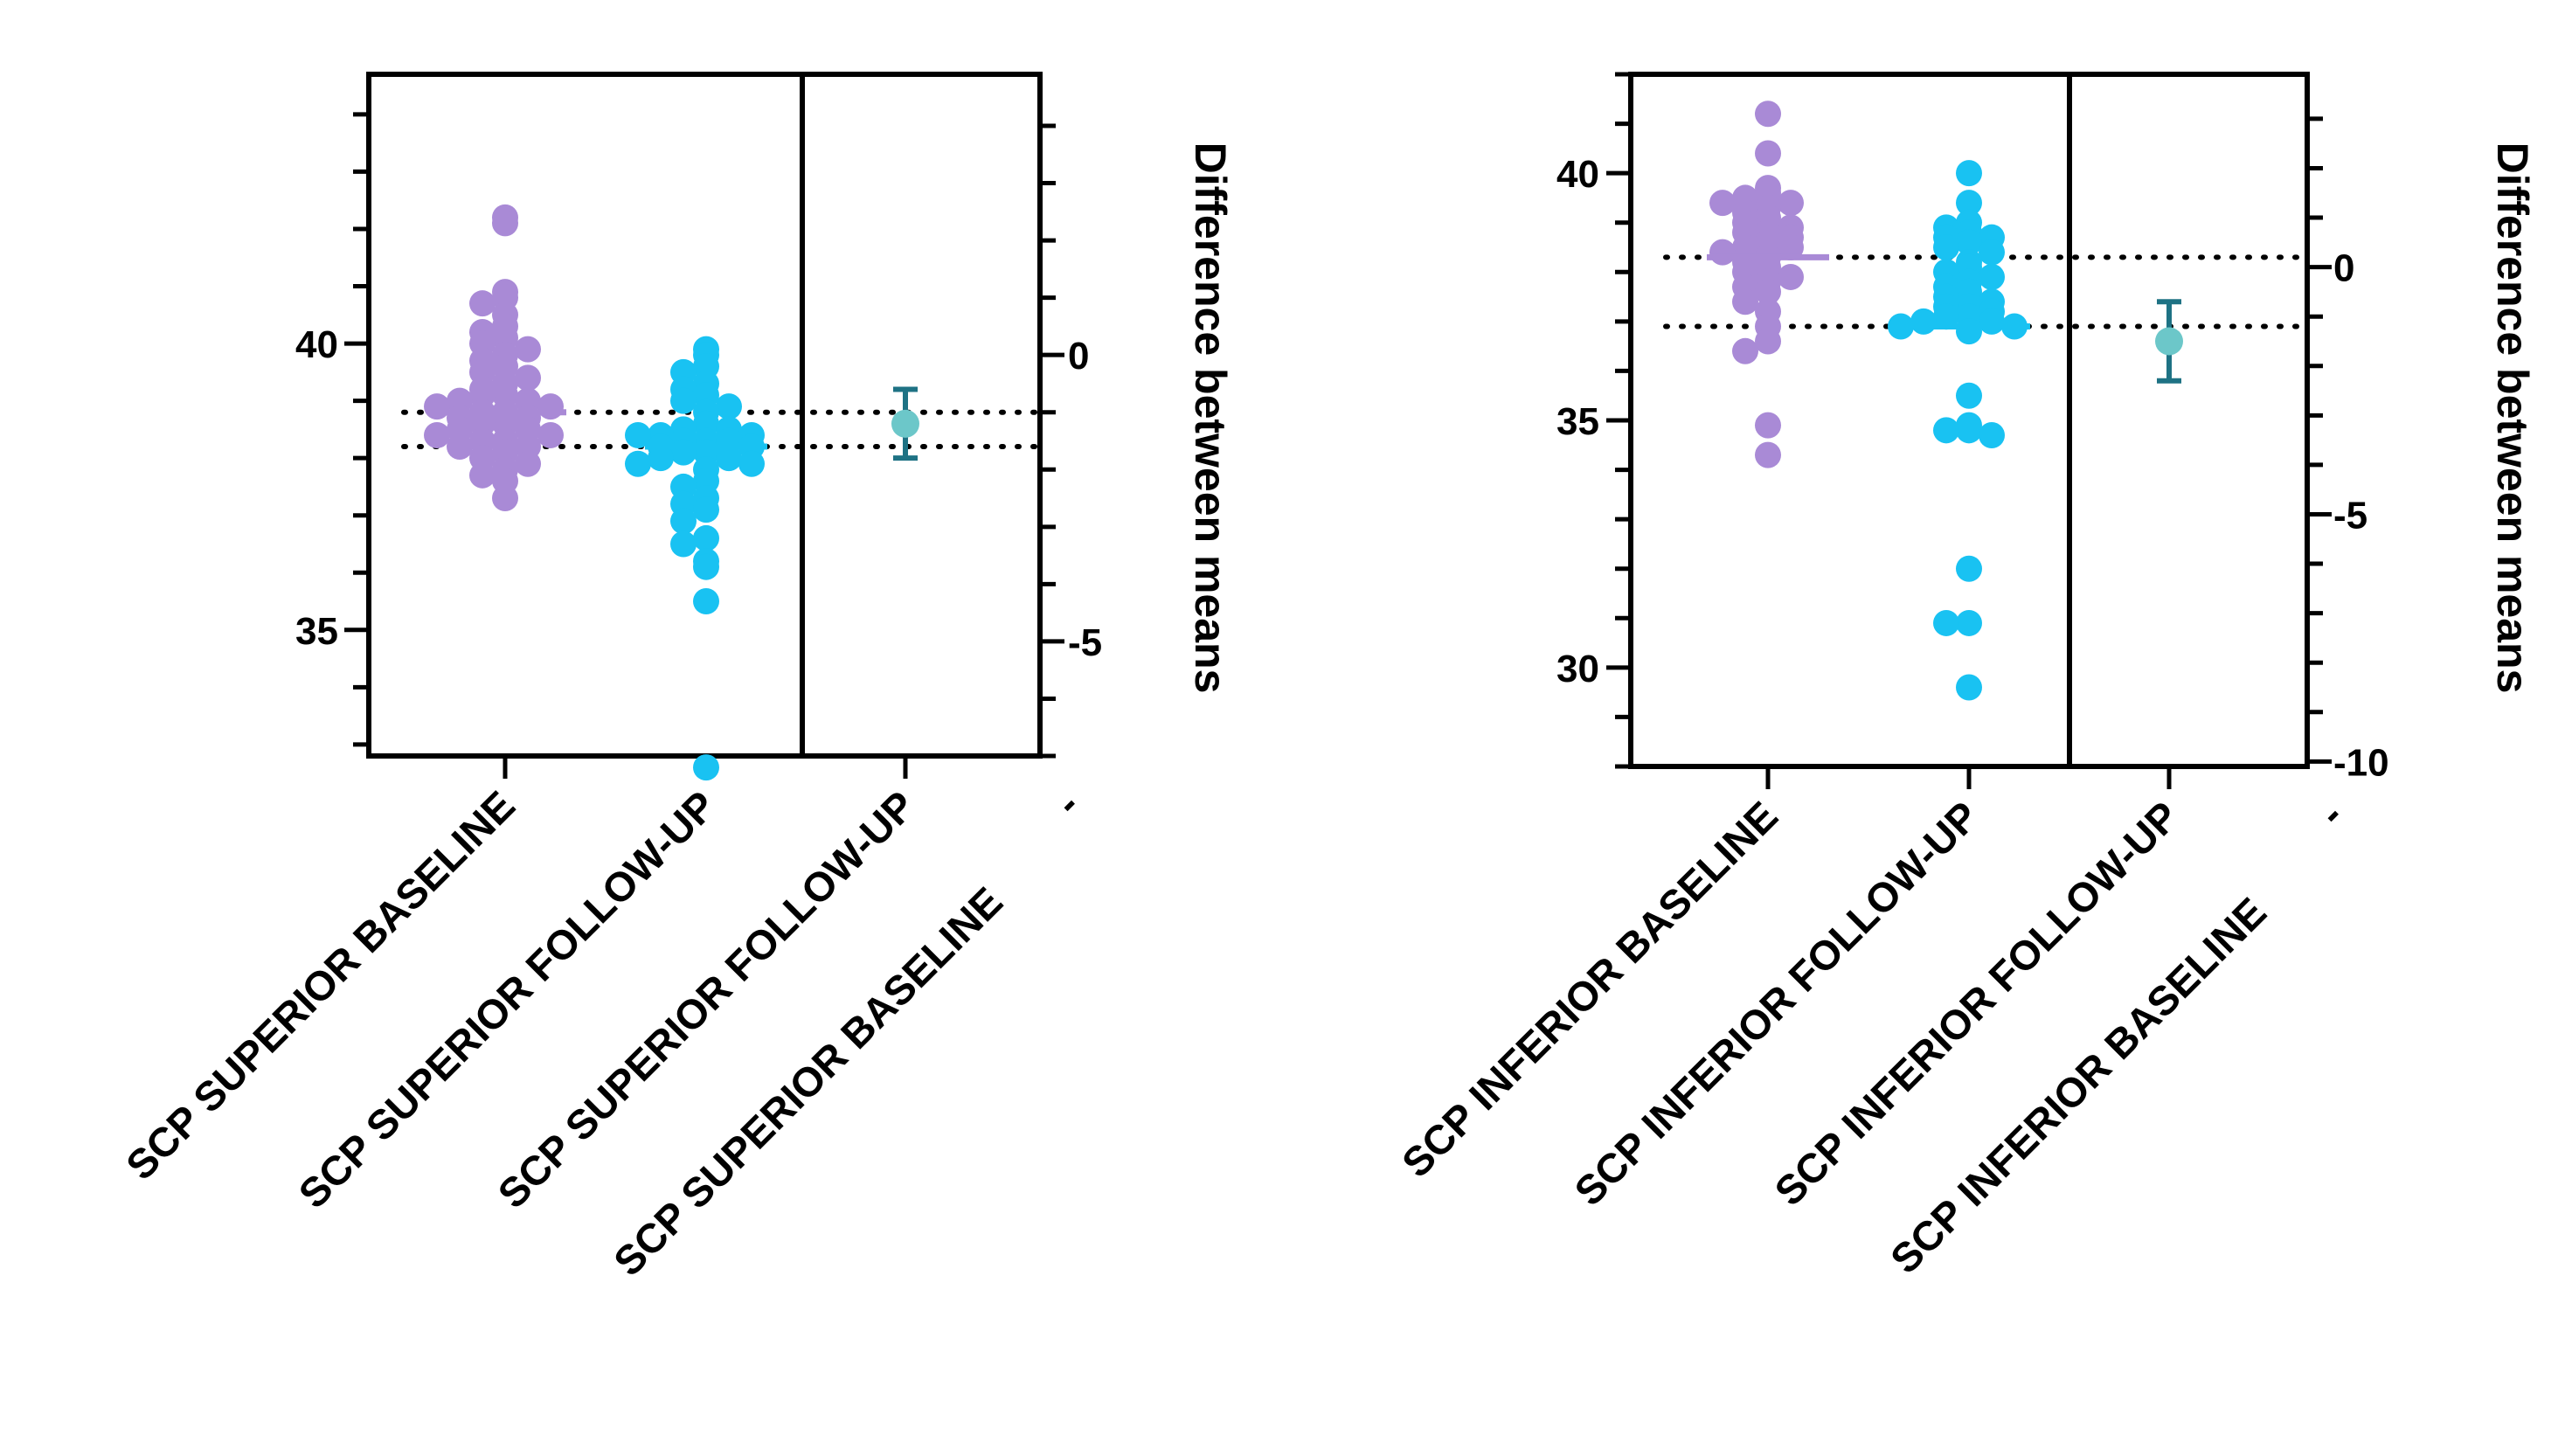 Image resolution: width=2565 pixels, height=1456 pixels. What do you see at coordinates (2079, 1086) in the screenshot?
I see `x-category-label-second-line: SCP INFERIOR BASELINE` at bounding box center [2079, 1086].